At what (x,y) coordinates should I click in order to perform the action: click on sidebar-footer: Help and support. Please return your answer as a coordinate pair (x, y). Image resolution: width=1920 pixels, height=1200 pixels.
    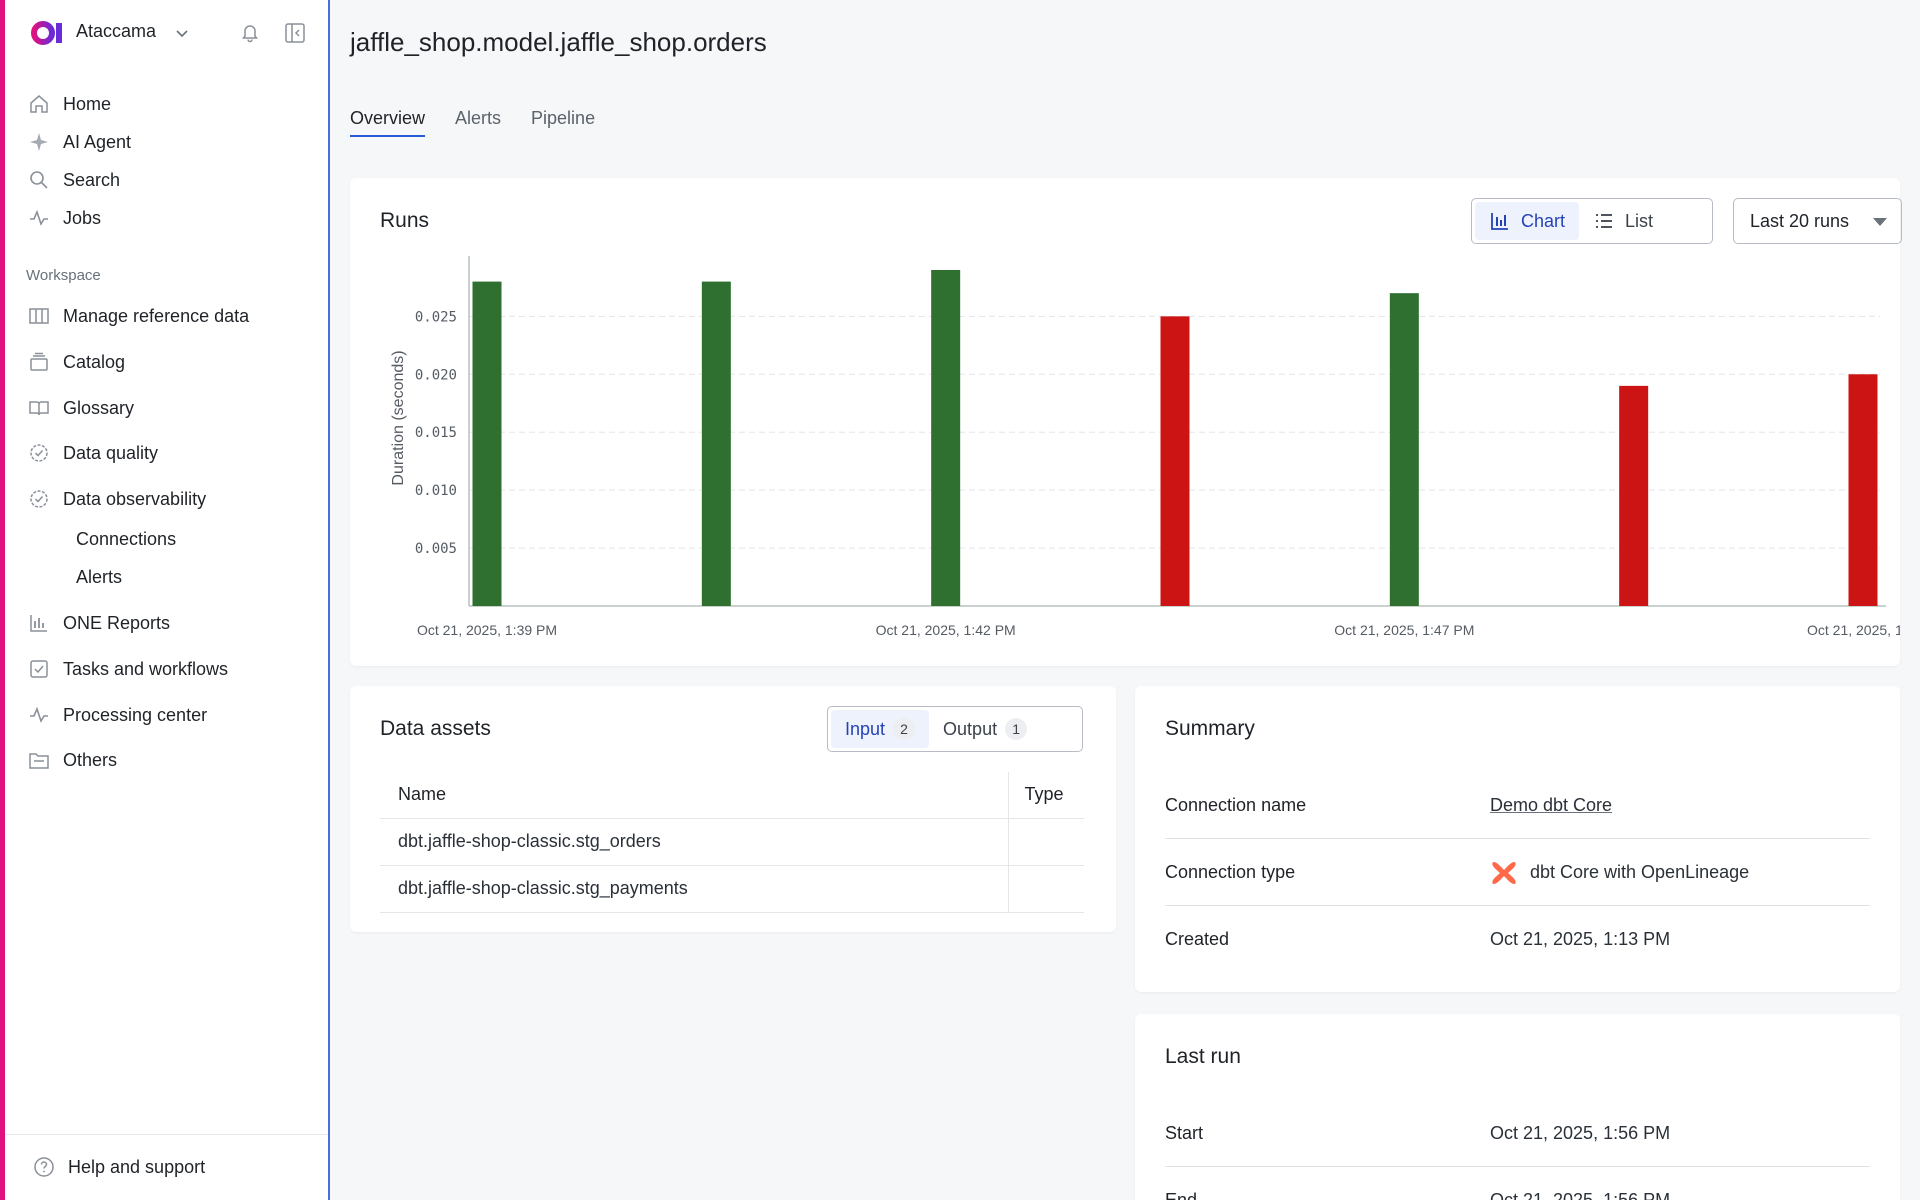
    Looking at the image, I should click on (166, 1167).